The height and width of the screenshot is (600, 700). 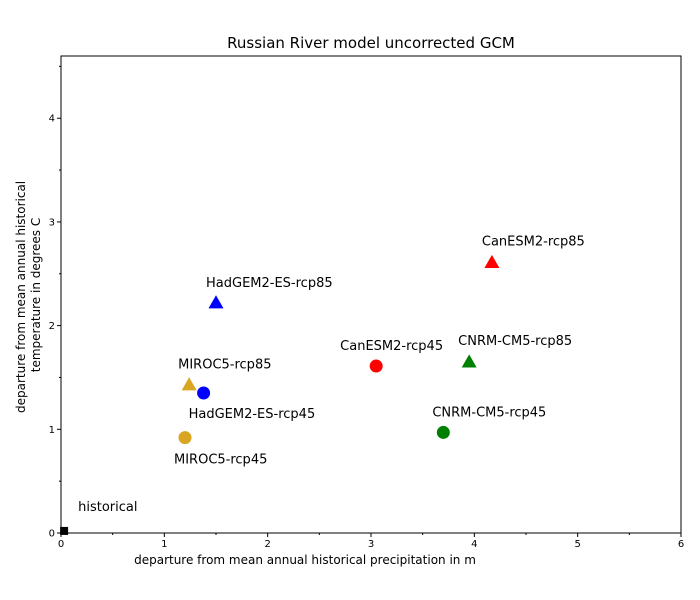 What do you see at coordinates (220, 460) in the screenshot?
I see `miroc5-rcp45-label: MIROC5-rcp45` at bounding box center [220, 460].